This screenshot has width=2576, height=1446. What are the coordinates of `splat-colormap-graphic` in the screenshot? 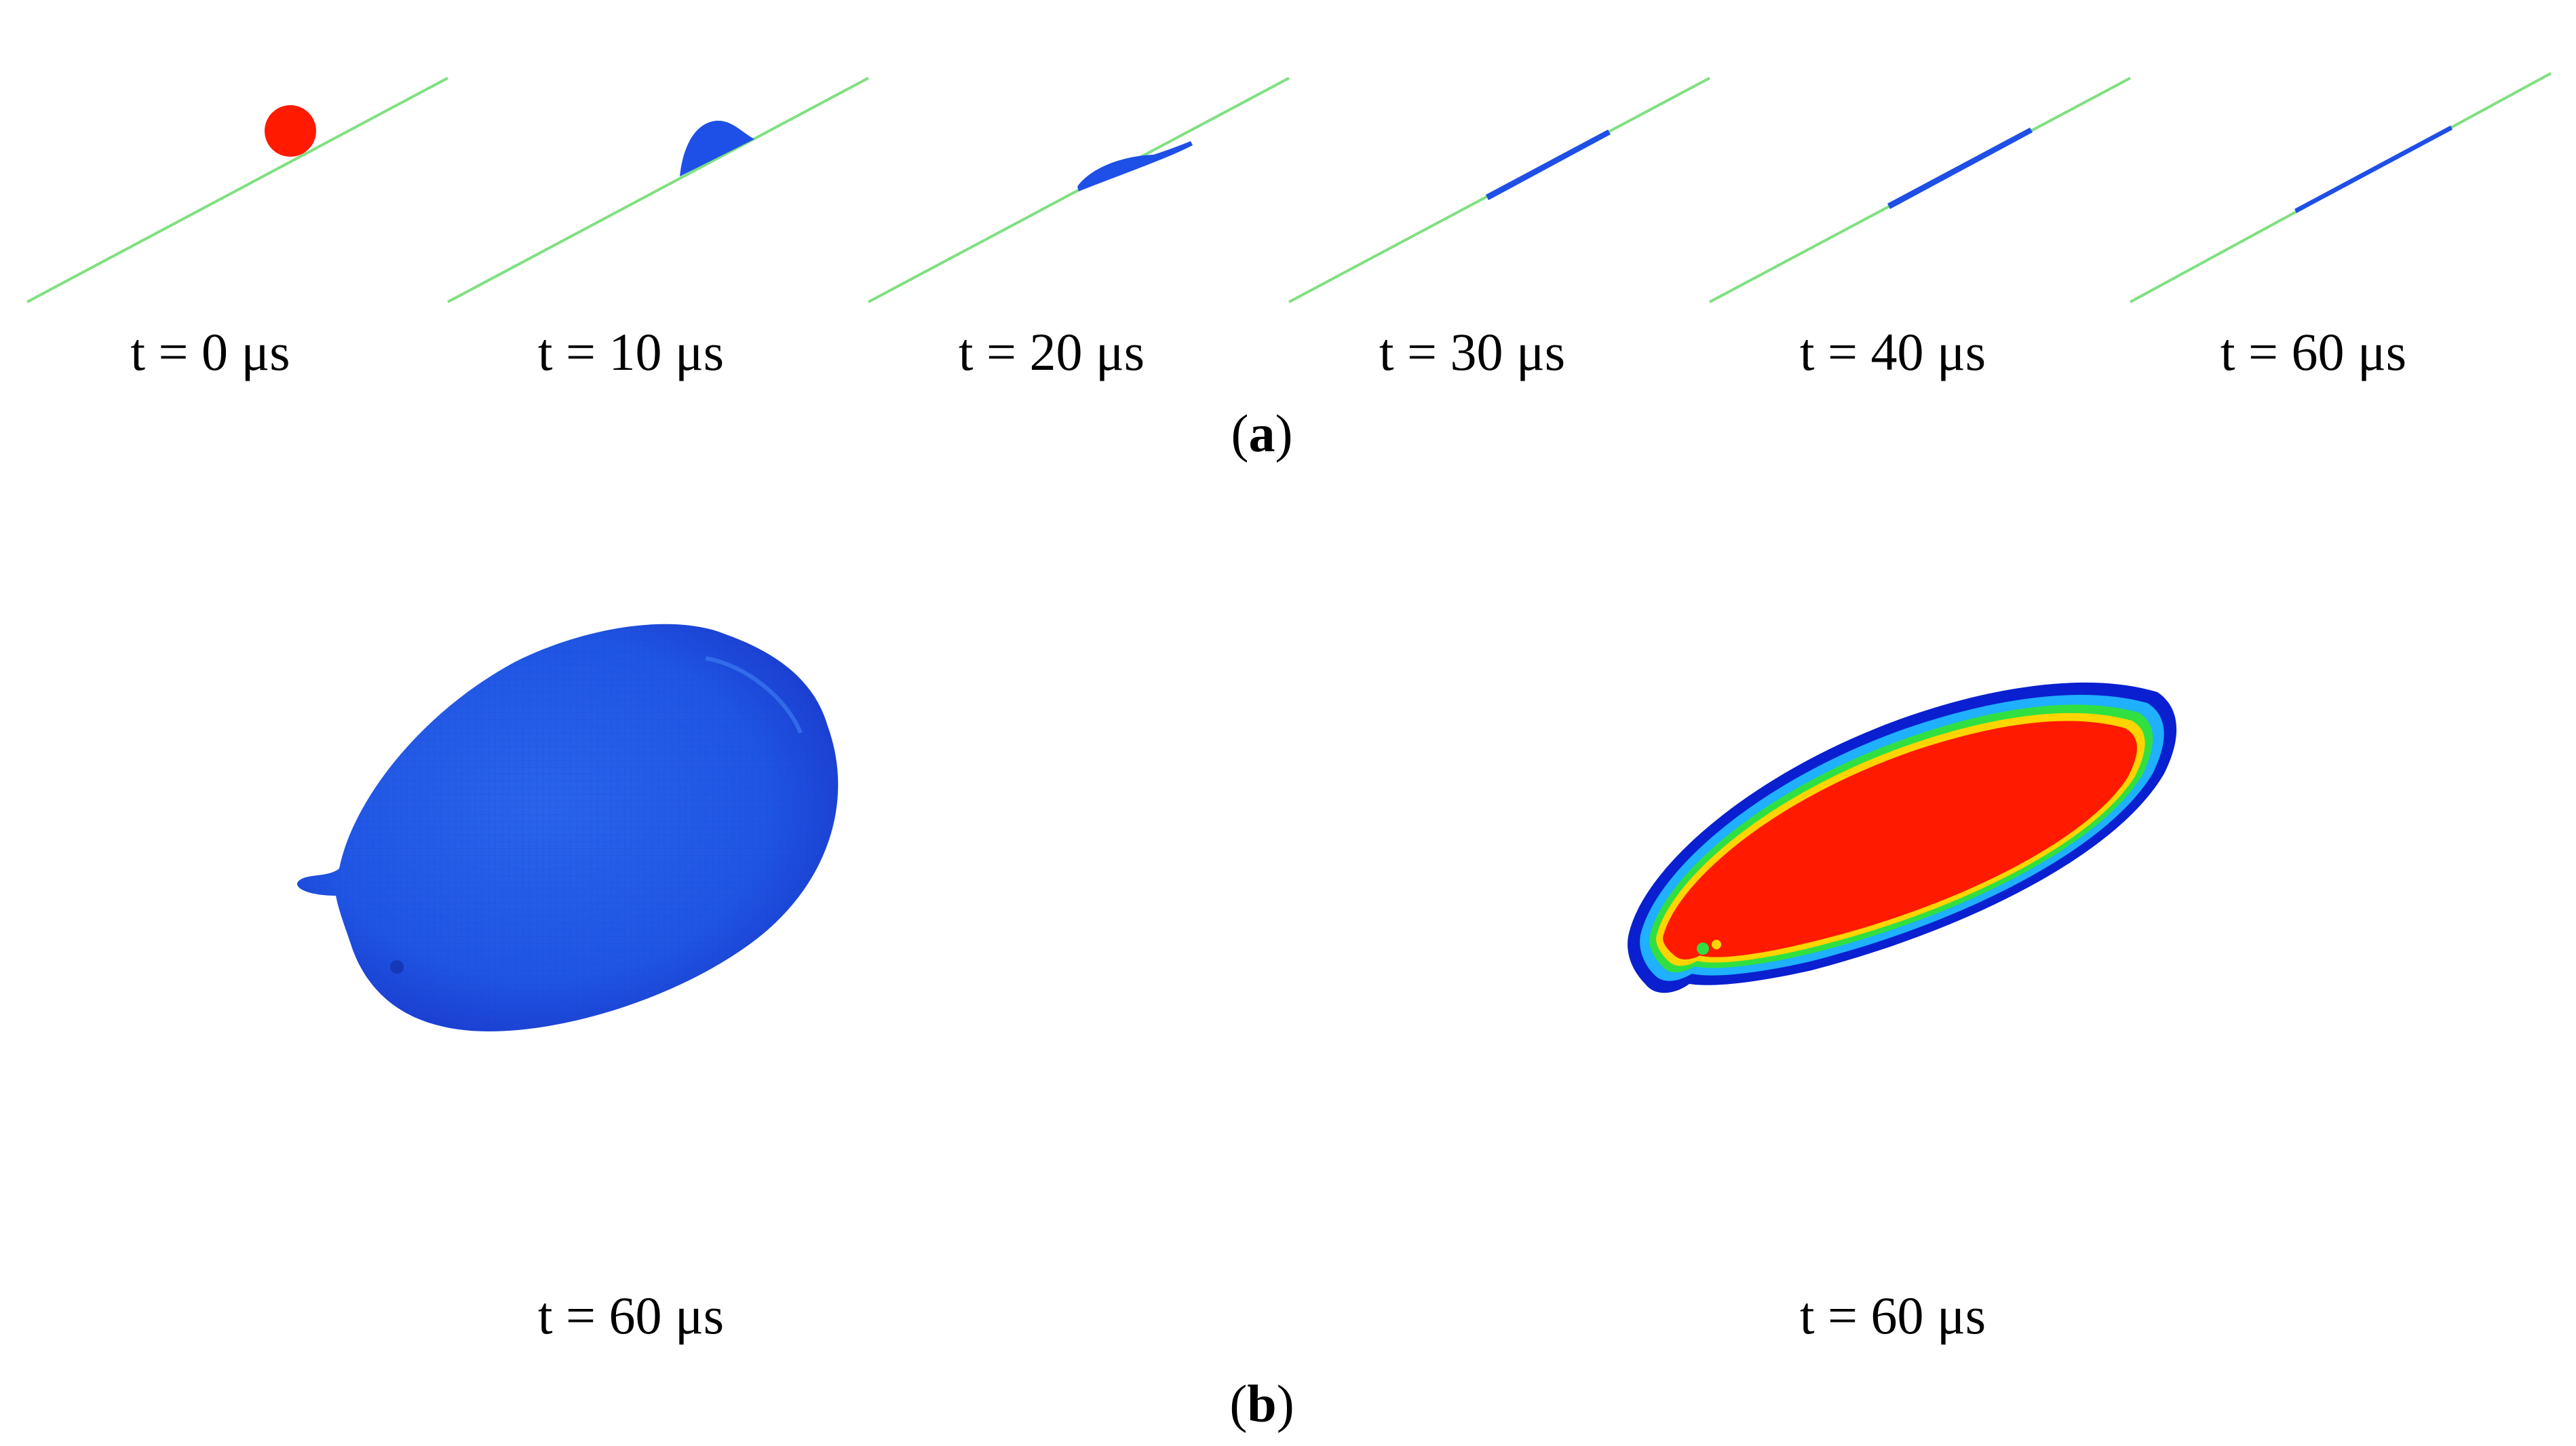 It's located at (1902, 838).